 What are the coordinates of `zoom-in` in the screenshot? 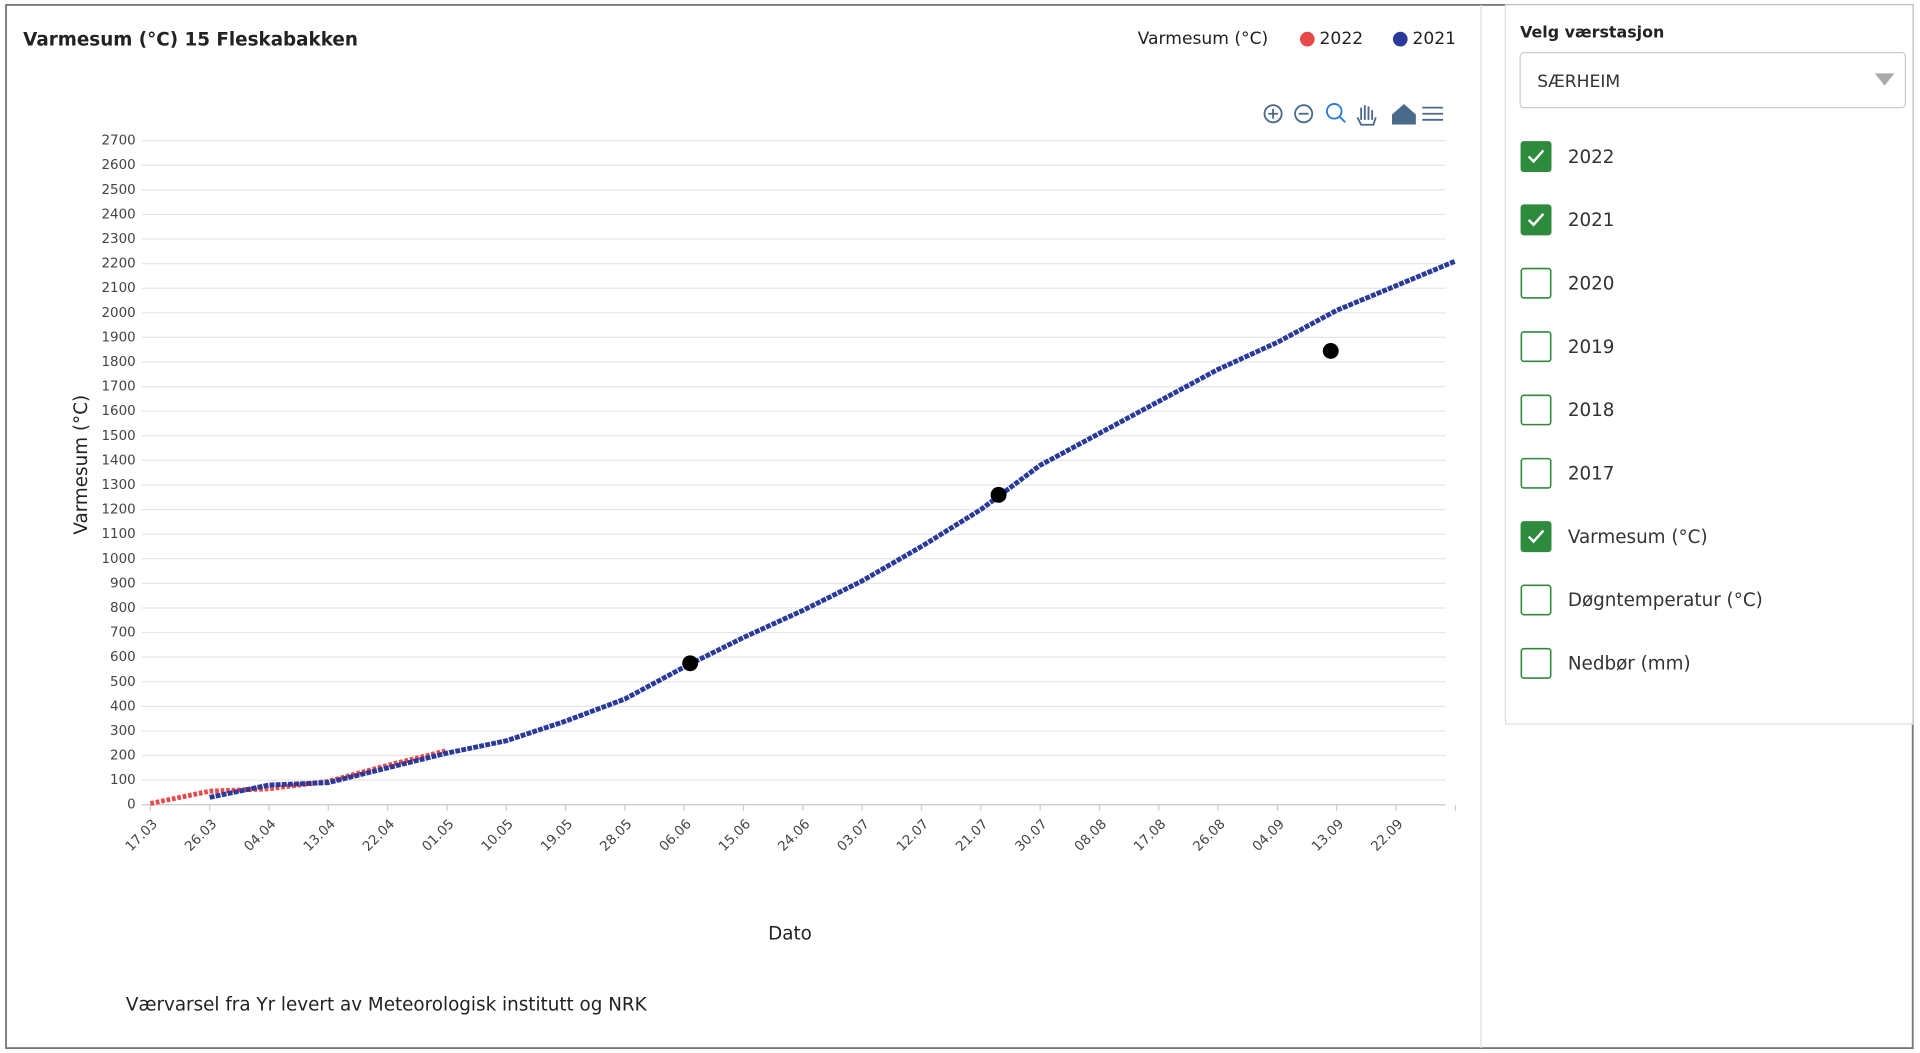 It's located at (1273, 114).